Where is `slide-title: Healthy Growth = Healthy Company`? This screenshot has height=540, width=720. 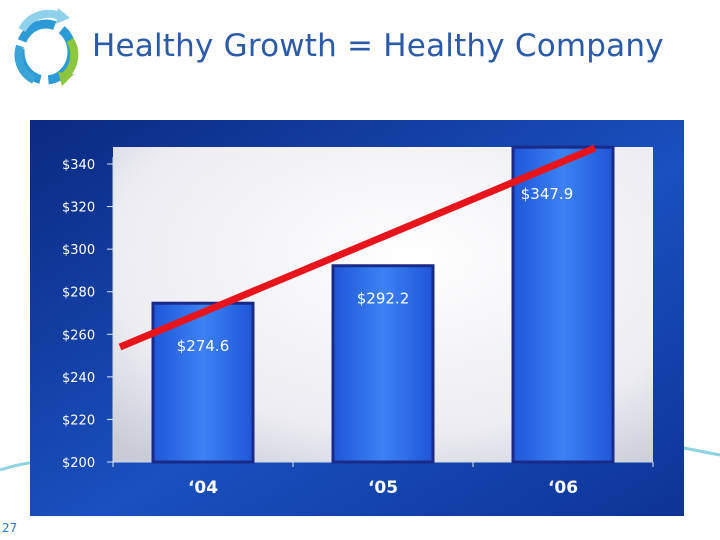
slide-title: Healthy Growth = Healthy Company is located at coordinates (378, 46).